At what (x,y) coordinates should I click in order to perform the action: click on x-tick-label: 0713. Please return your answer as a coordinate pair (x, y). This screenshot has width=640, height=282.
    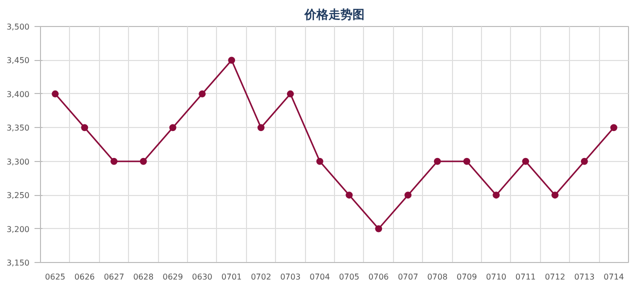
    Looking at the image, I should click on (584, 277).